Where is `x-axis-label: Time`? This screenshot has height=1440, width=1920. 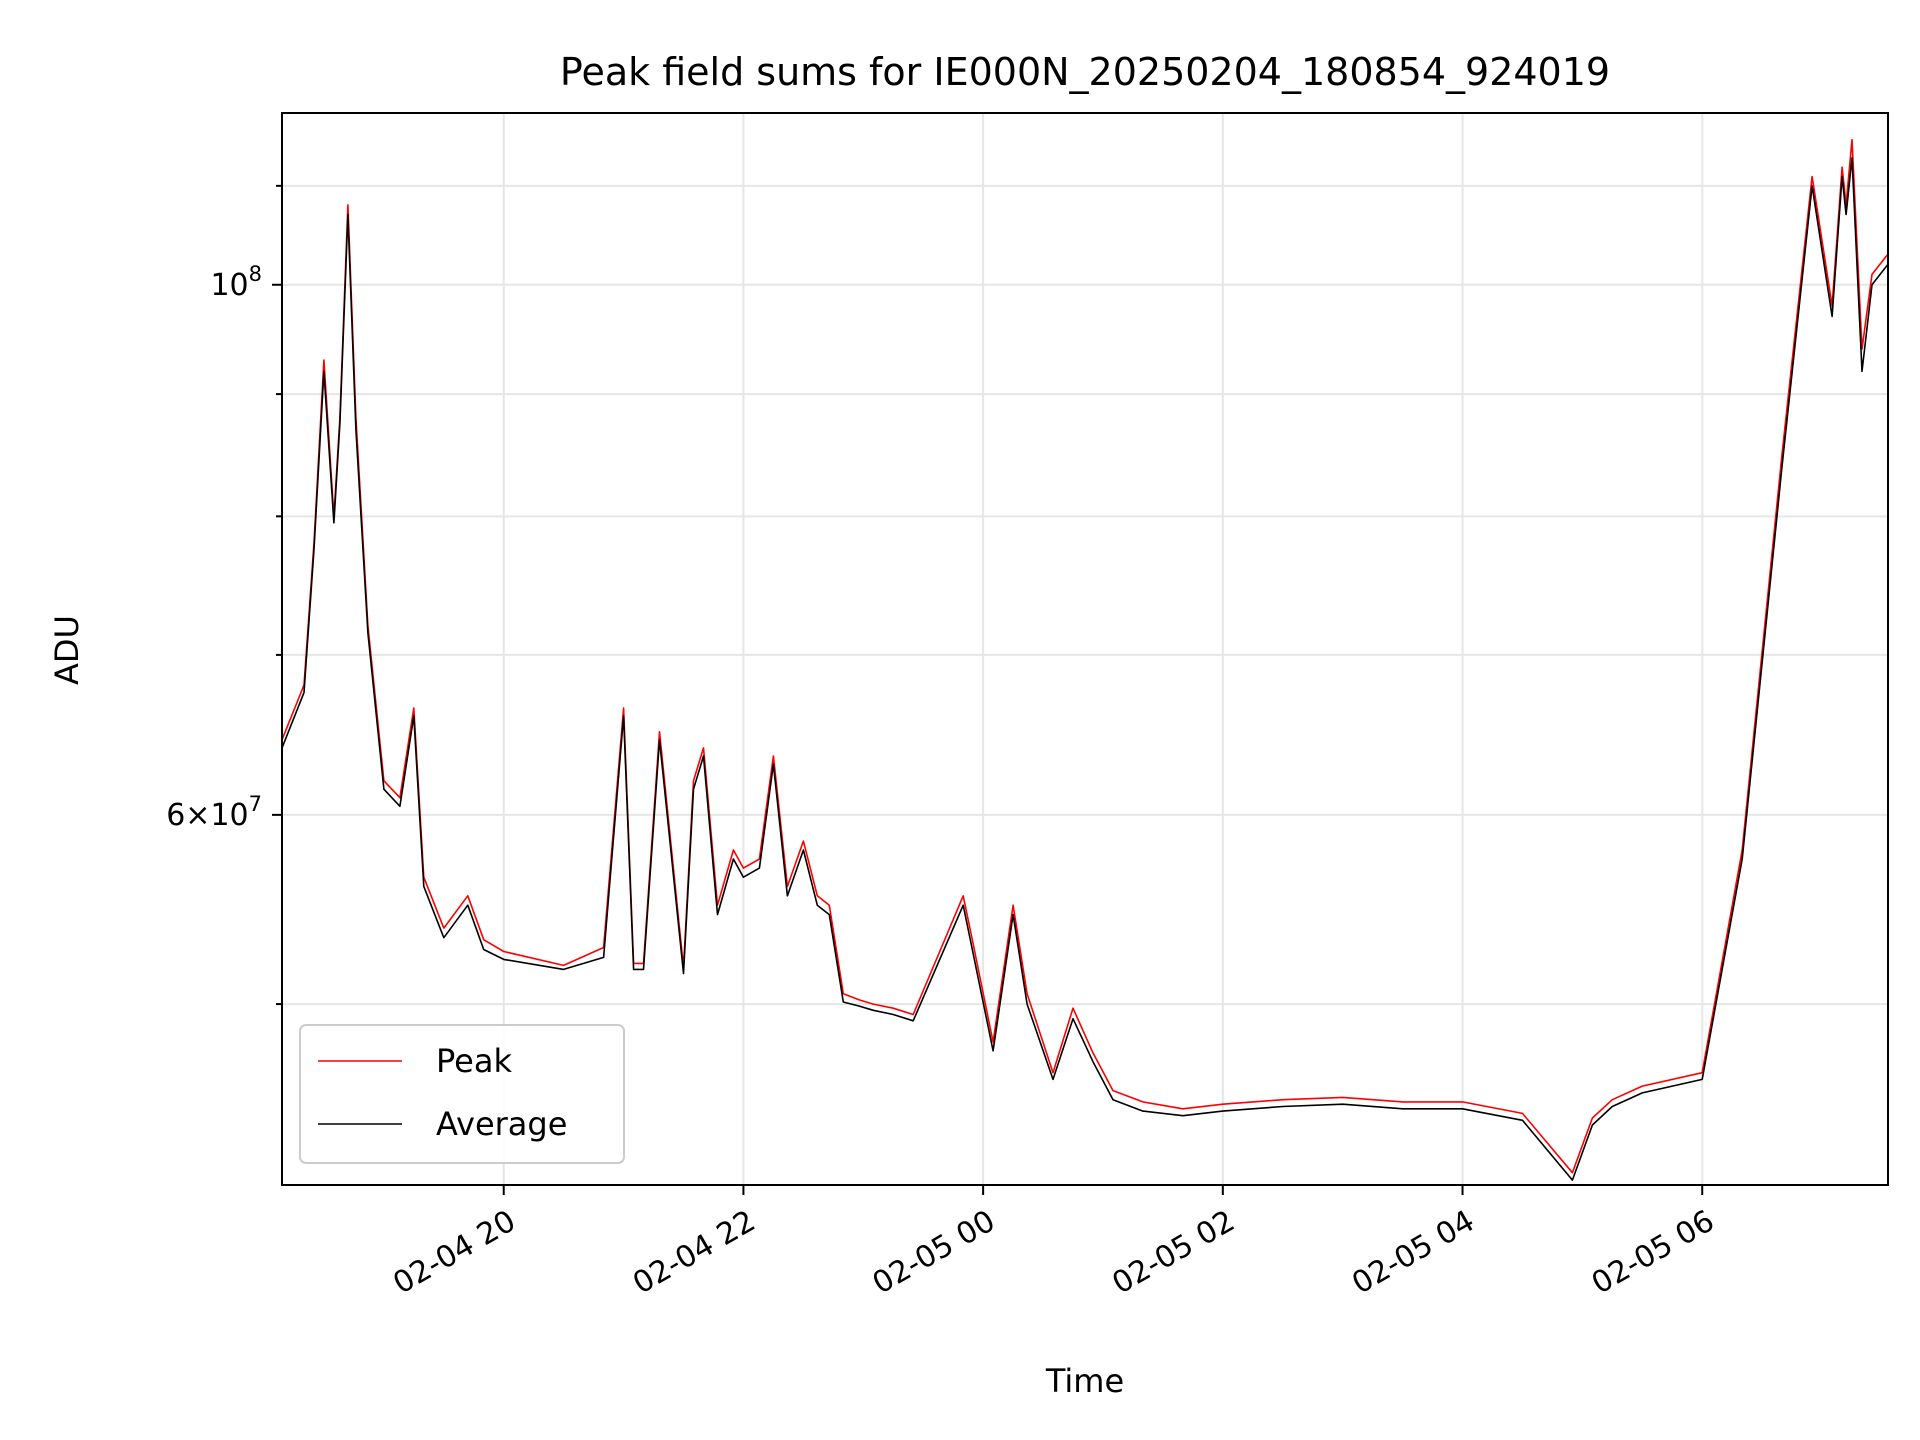
x-axis-label: Time is located at coordinates (1084, 1381).